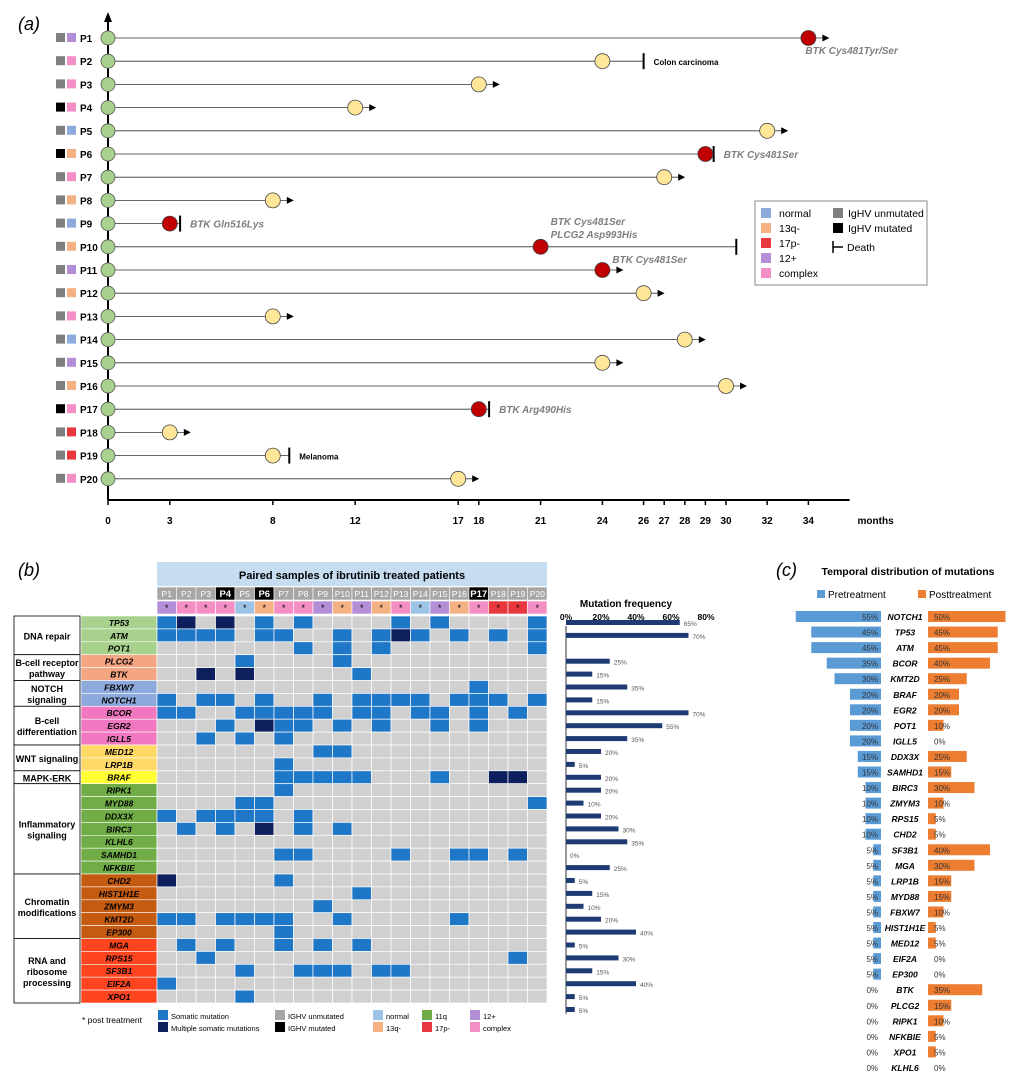  Describe the element at coordinates (786, 570) in the screenshot. I see `panel-c-label: (c)` at that location.